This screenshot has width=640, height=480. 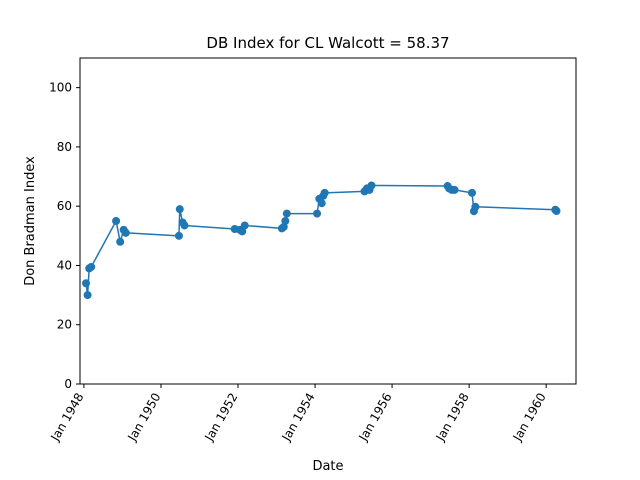 I want to click on y-tick-label: 20, so click(x=64, y=325).